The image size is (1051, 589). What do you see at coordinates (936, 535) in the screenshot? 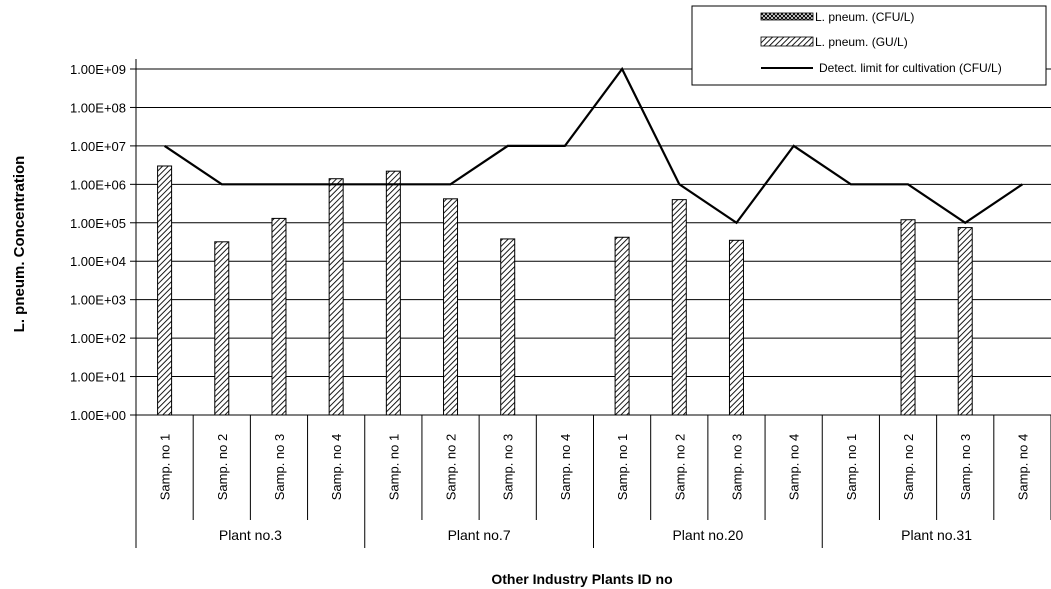
I see `group-label: Plant no.31` at bounding box center [936, 535].